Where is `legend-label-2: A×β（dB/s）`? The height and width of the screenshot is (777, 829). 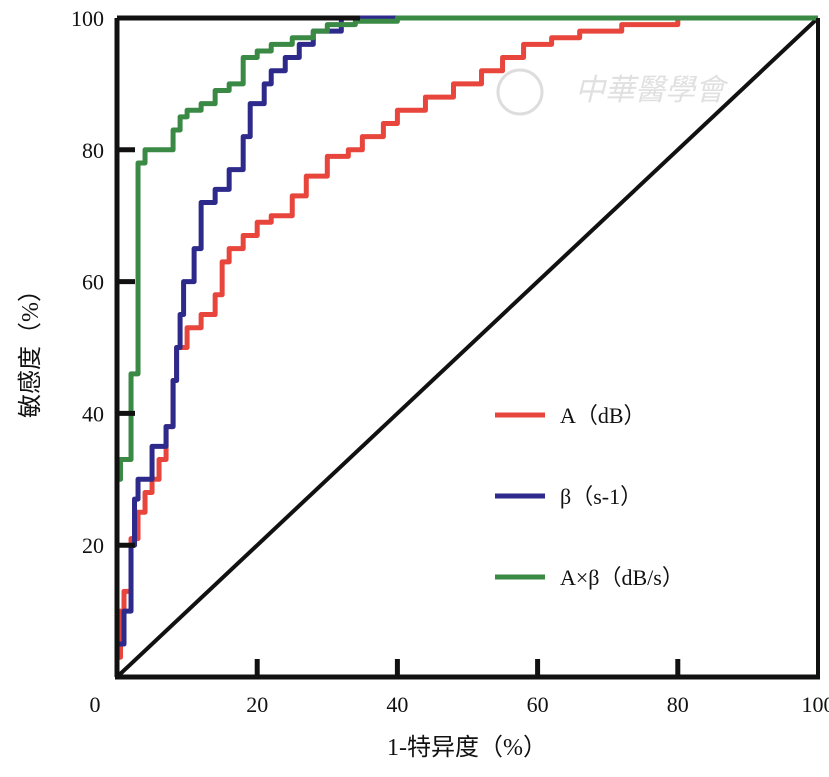 legend-label-2: A×β（dB/s） is located at coordinates (622, 577).